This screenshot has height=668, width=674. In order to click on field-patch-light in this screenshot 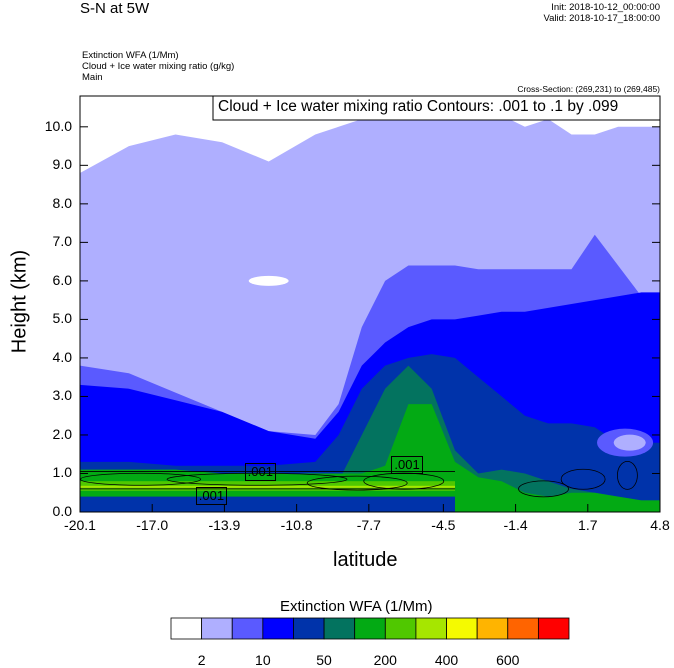, I will do `click(629, 442)`.